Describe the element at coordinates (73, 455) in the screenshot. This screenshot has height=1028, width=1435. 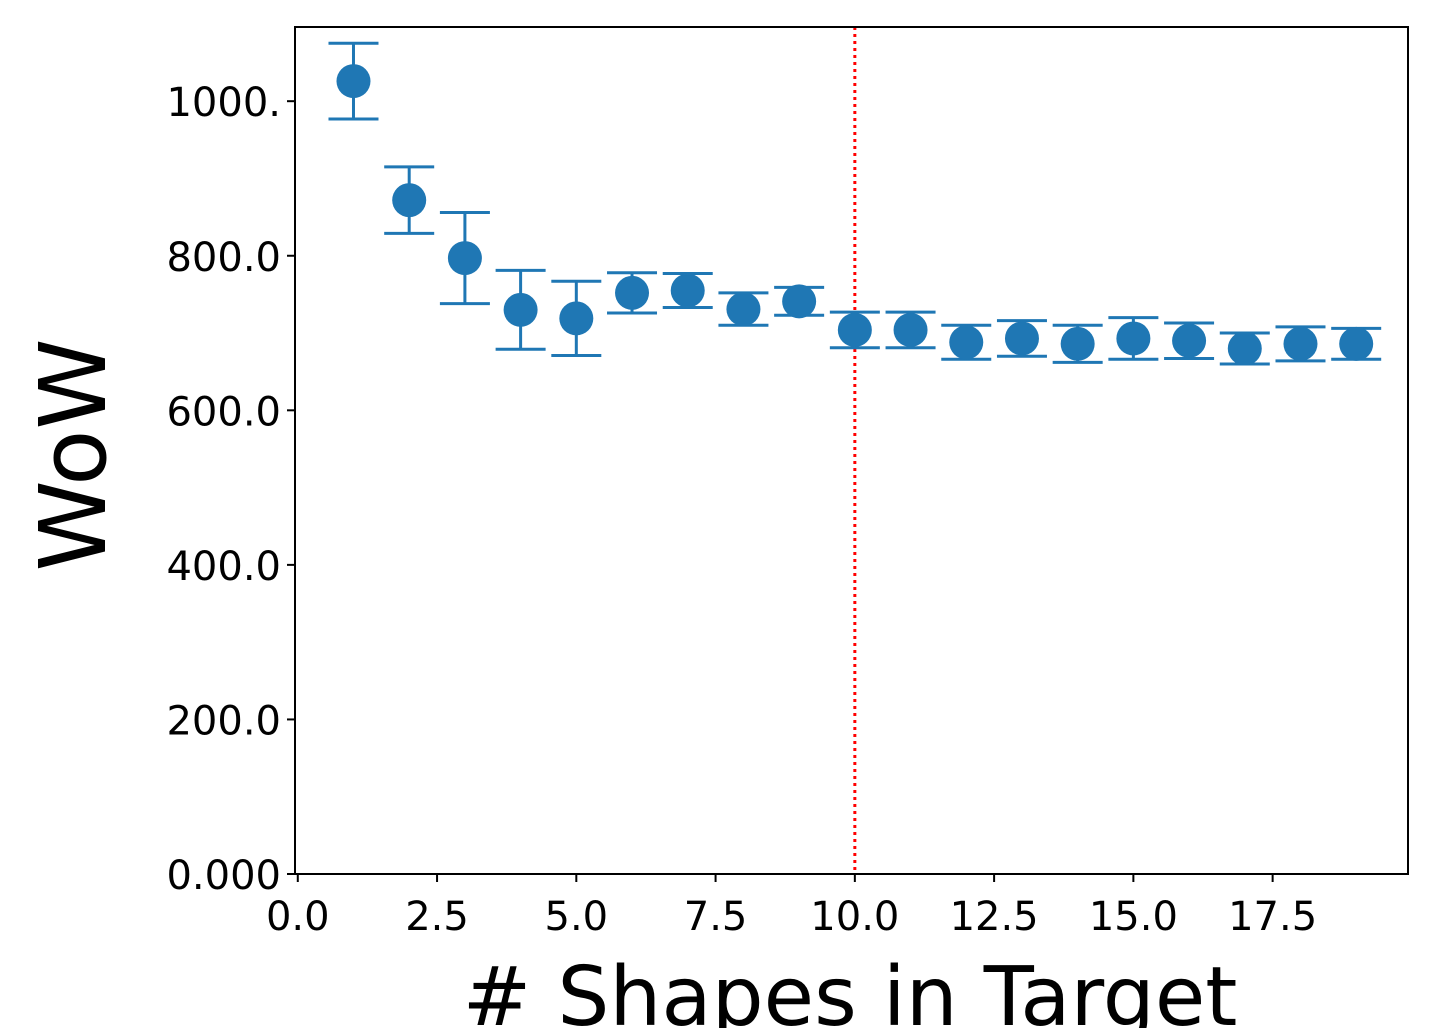
I see `y-axis-label: WoW` at that location.